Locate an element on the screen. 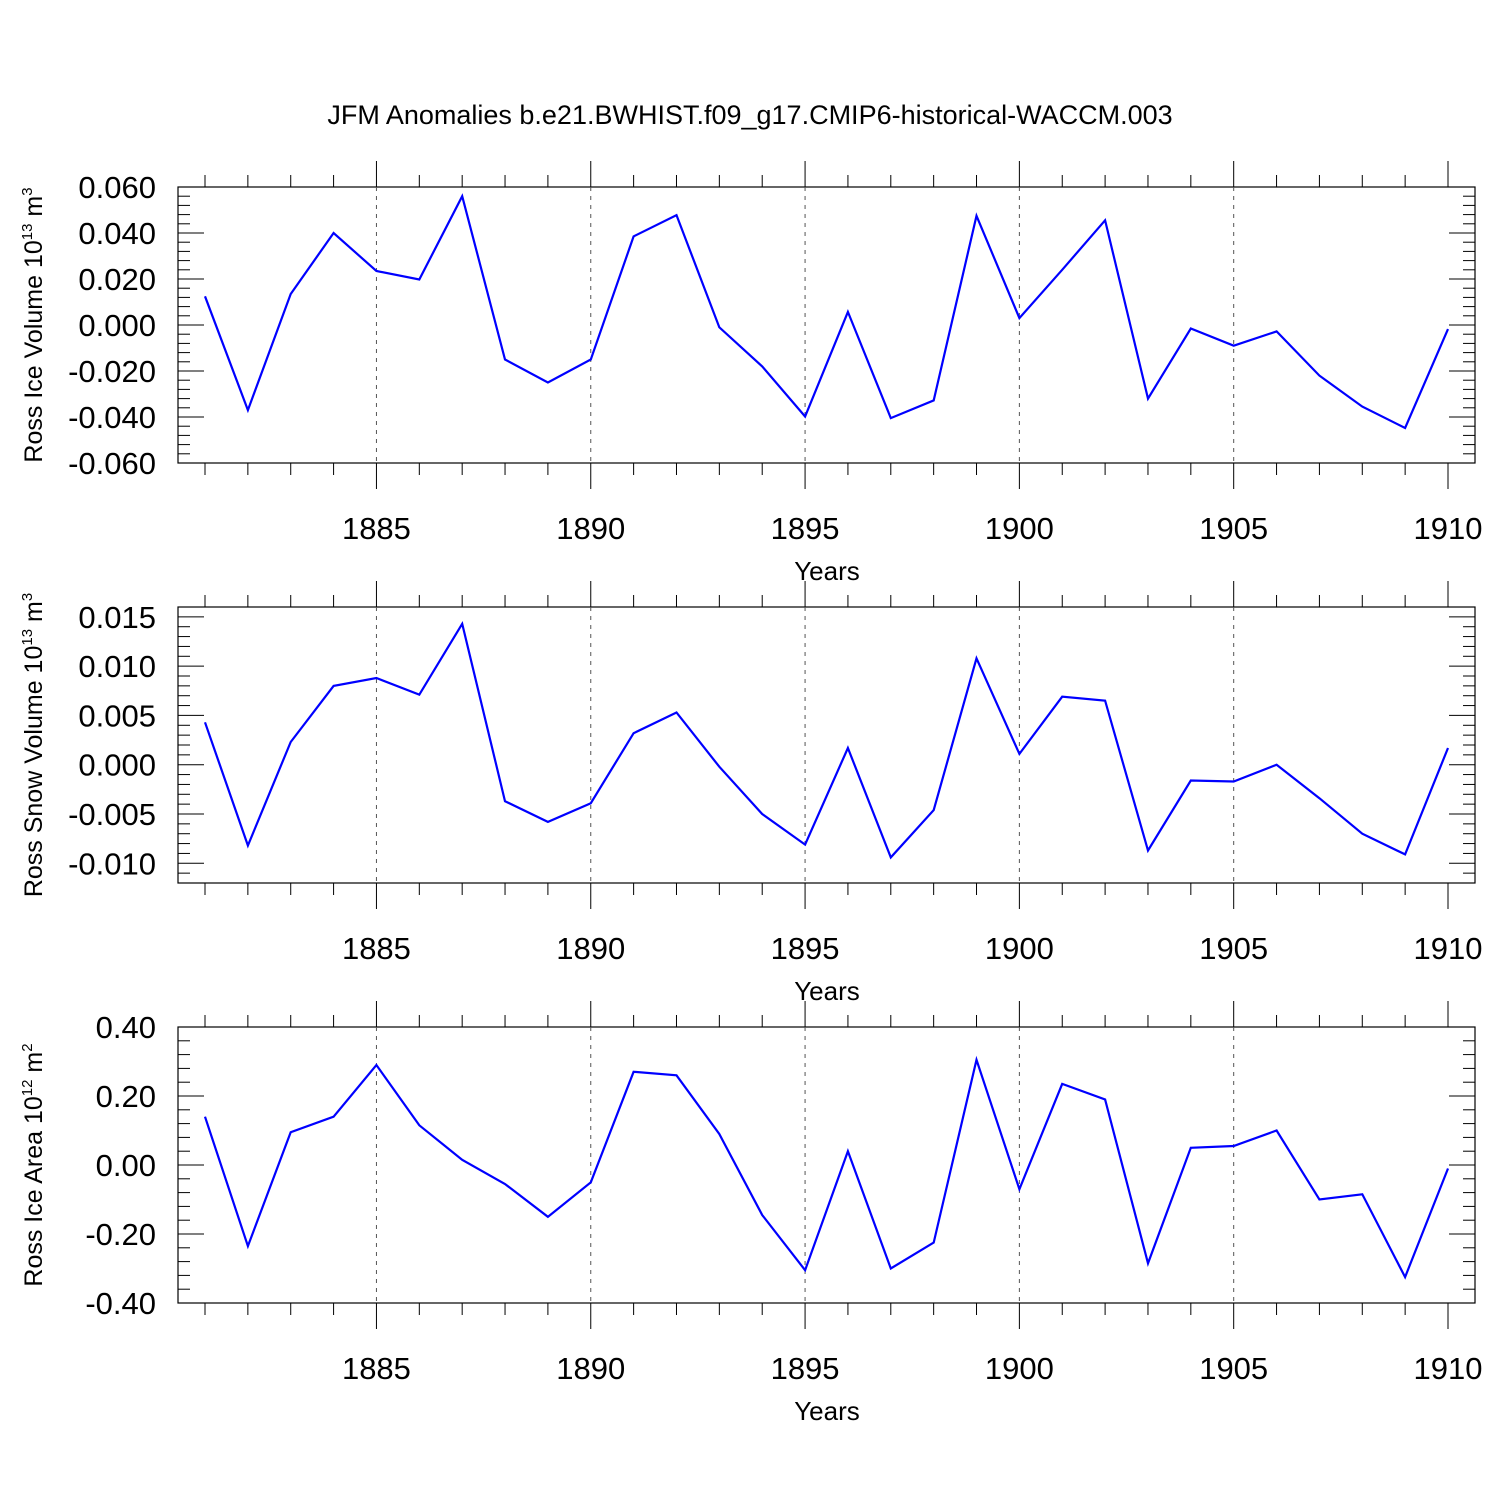 The width and height of the screenshot is (1500, 1500). y-tick-label: 0.00 is located at coordinates (126, 1165).